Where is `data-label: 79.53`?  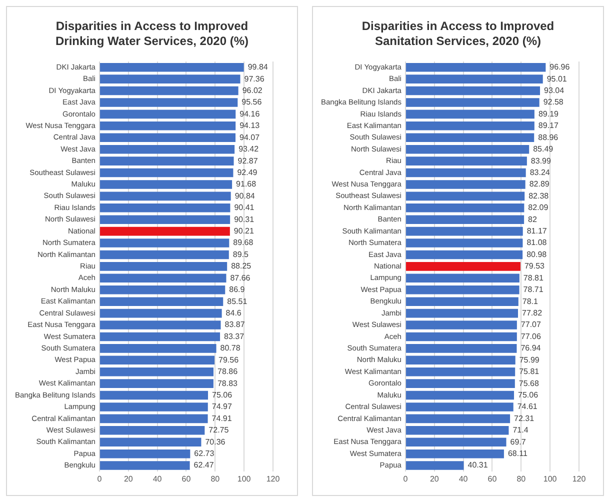 data-label: 79.53 is located at coordinates (535, 266).